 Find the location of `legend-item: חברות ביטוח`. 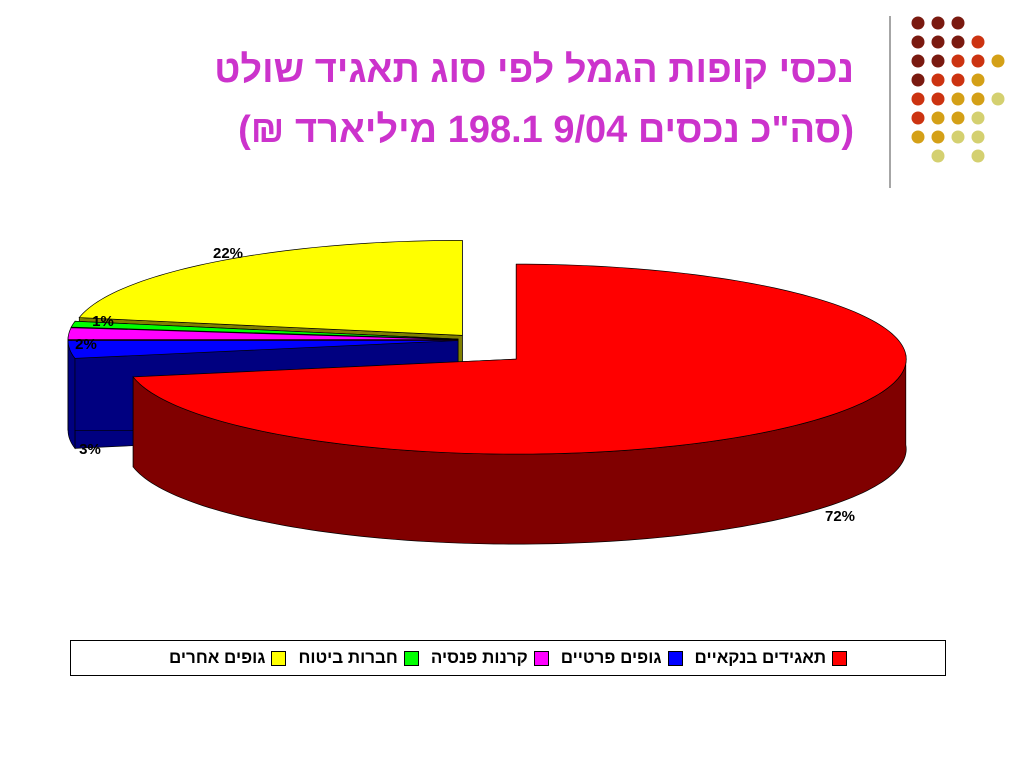

legend-item: חברות ביטוח is located at coordinates (358, 658).